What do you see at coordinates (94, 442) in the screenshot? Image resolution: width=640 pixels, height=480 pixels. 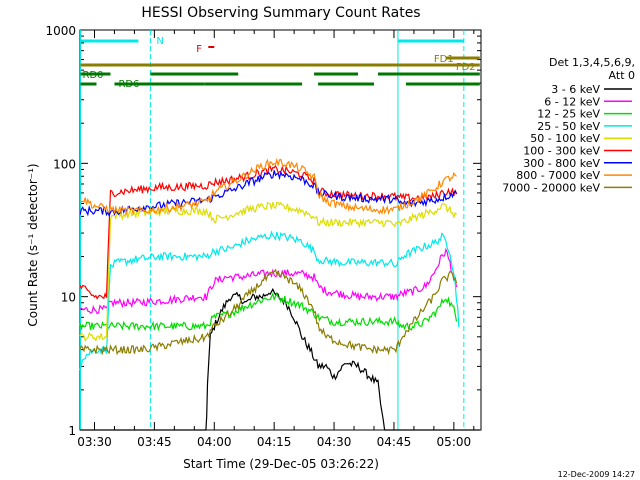 I see `x-tick-label: 03:30` at bounding box center [94, 442].